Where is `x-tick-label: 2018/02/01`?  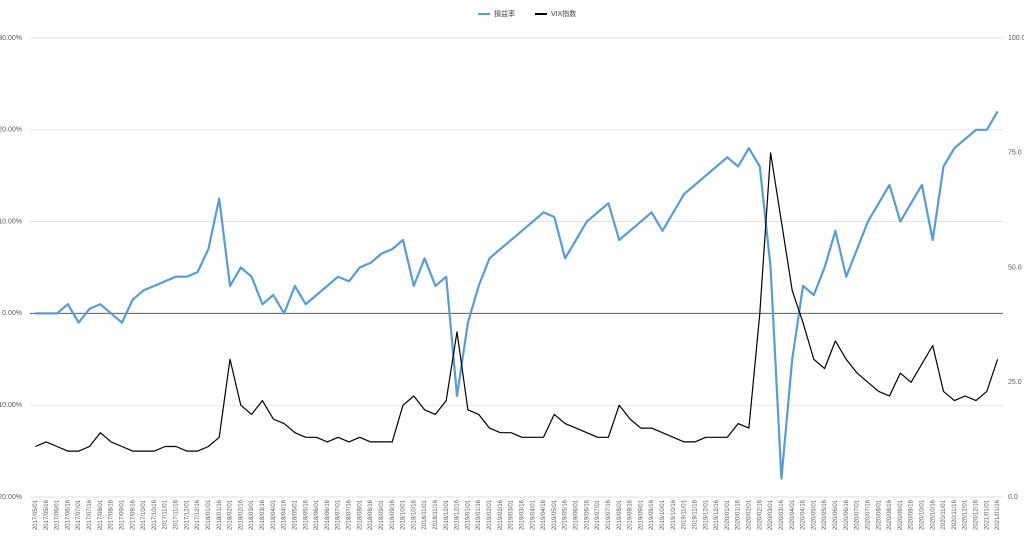 x-tick-label: 2018/02/01 is located at coordinates (231, 514).